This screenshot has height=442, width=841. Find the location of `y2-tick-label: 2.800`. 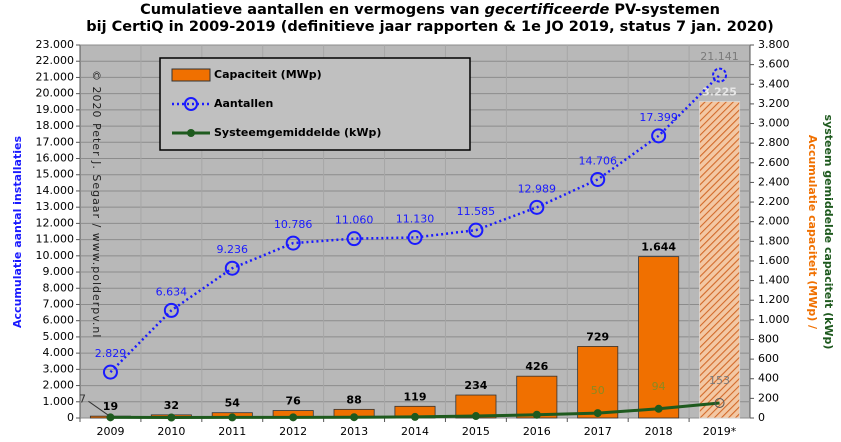

y2-tick-label: 2.800 is located at coordinates (774, 142).